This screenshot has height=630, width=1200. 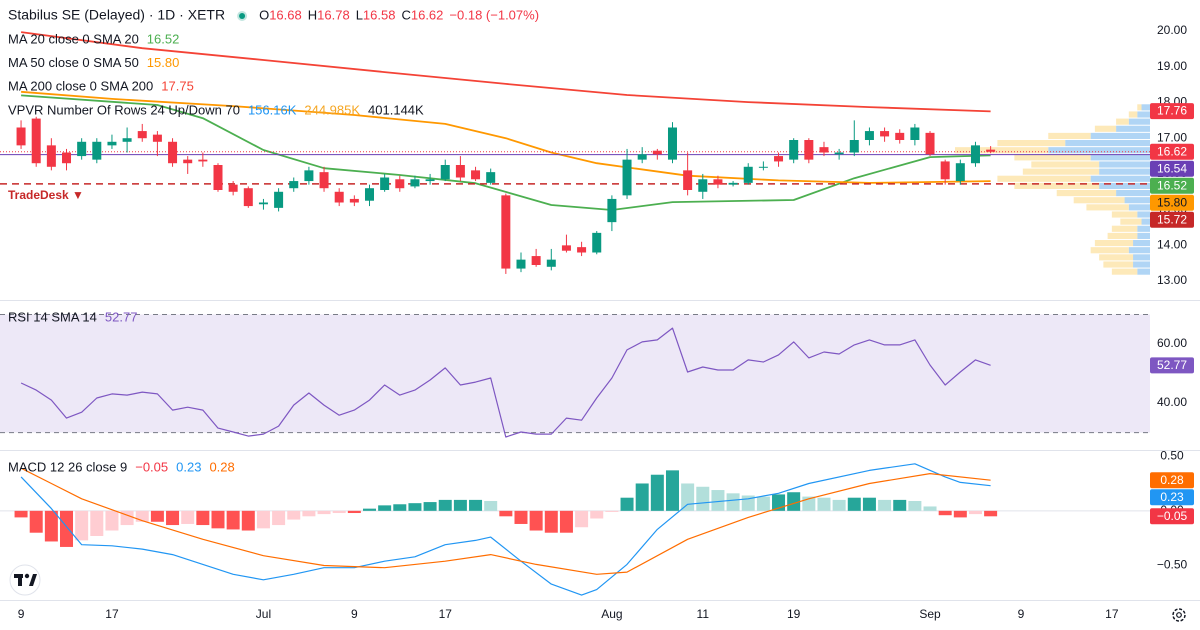 I want to click on legend-text: 156.16K, so click(x=272, y=109).